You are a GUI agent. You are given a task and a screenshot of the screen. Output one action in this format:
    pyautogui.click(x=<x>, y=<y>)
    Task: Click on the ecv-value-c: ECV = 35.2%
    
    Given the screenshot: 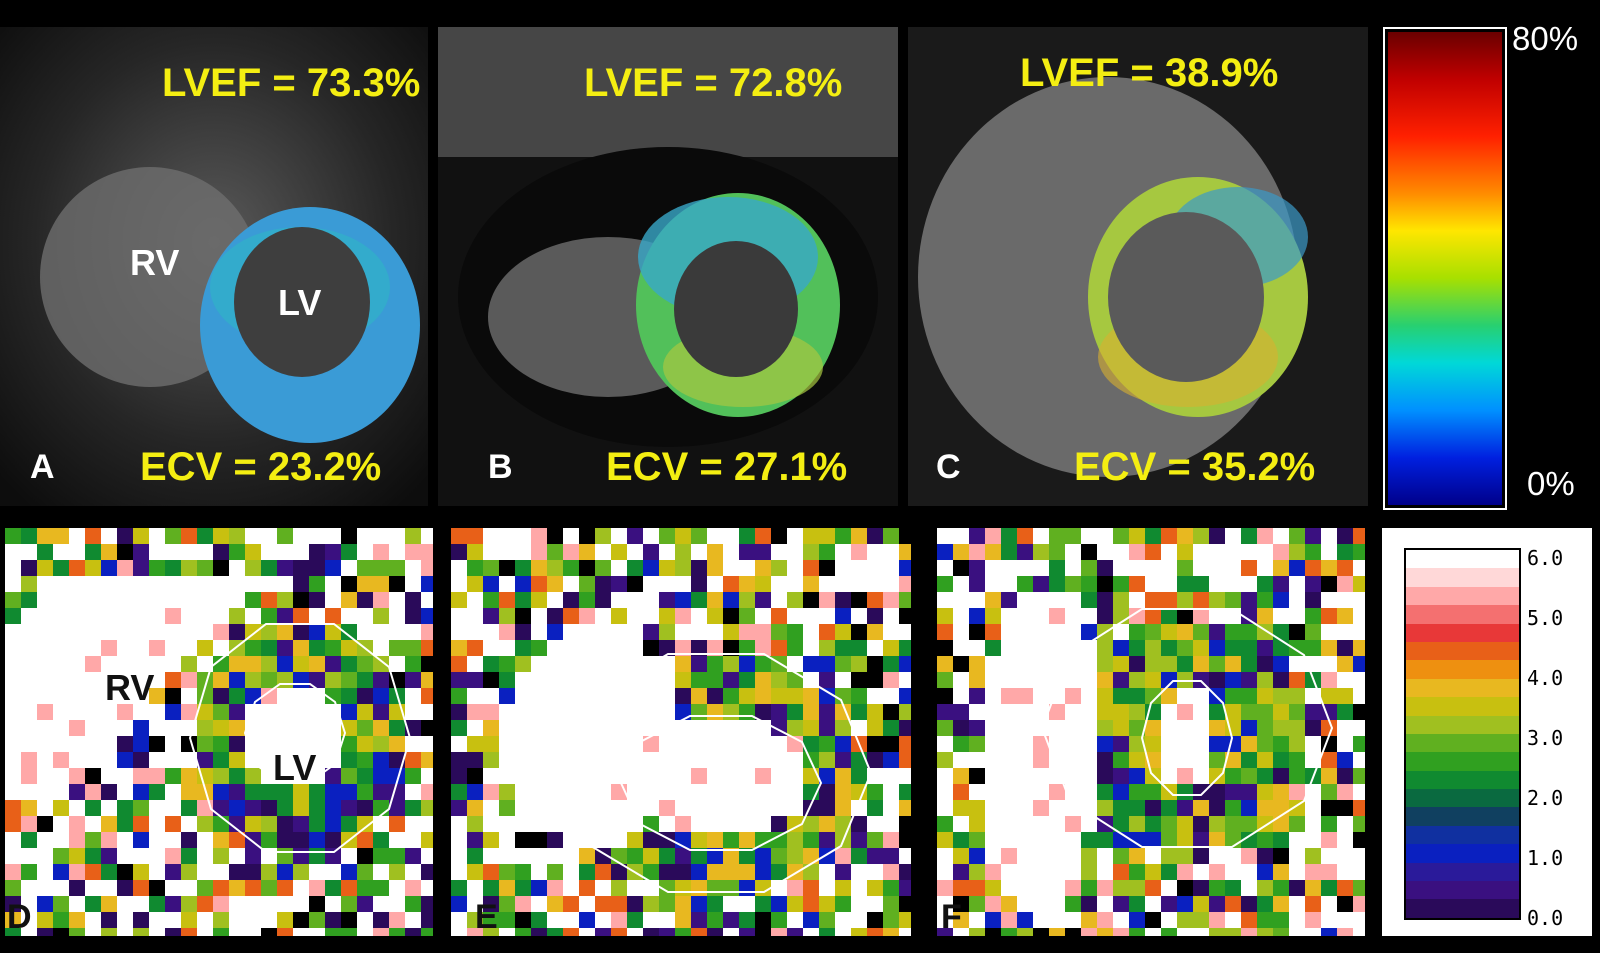 What is the action you would take?
    pyautogui.click(x=1195, y=467)
    